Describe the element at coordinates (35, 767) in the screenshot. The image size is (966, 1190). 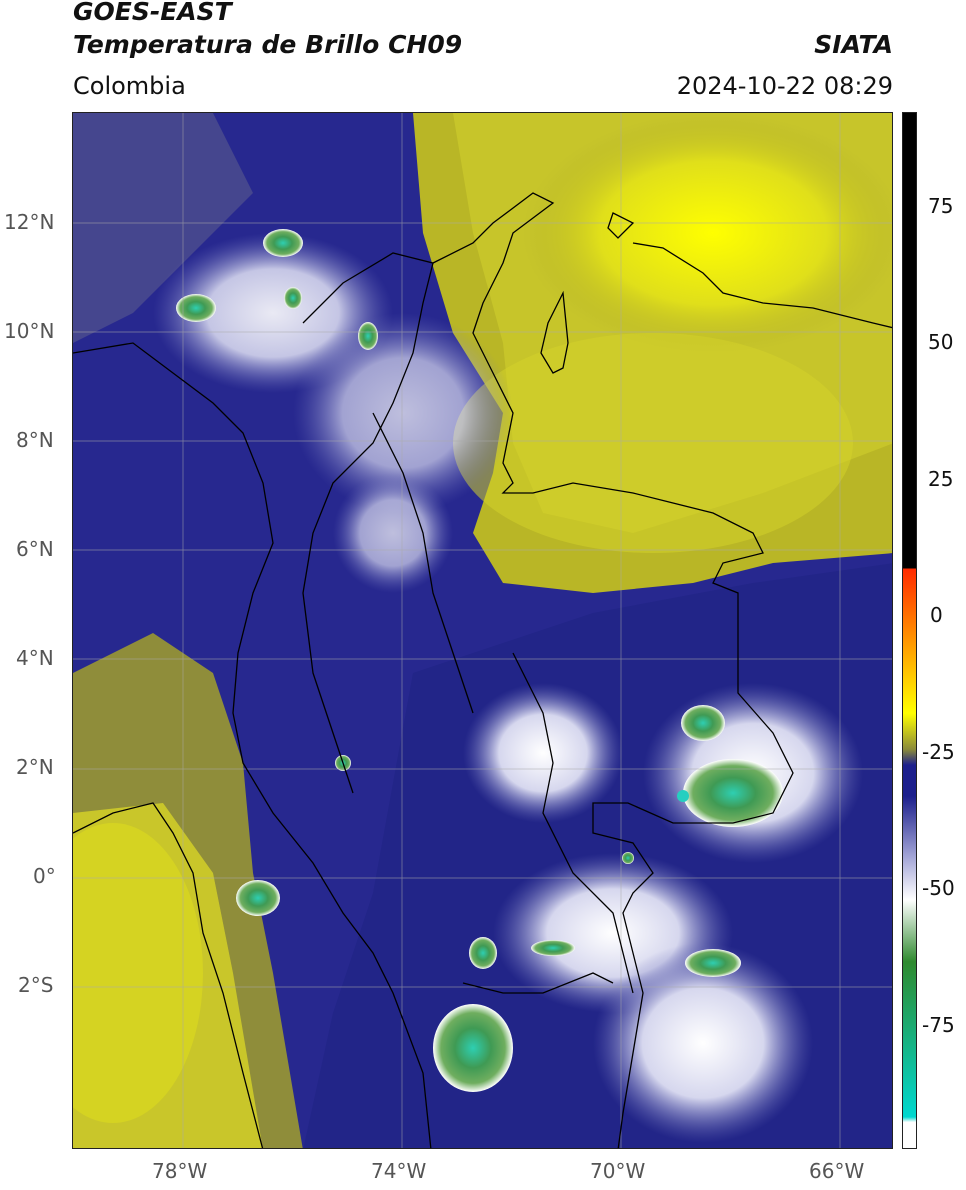
I see `lat-tick-2N: 2°N` at that location.